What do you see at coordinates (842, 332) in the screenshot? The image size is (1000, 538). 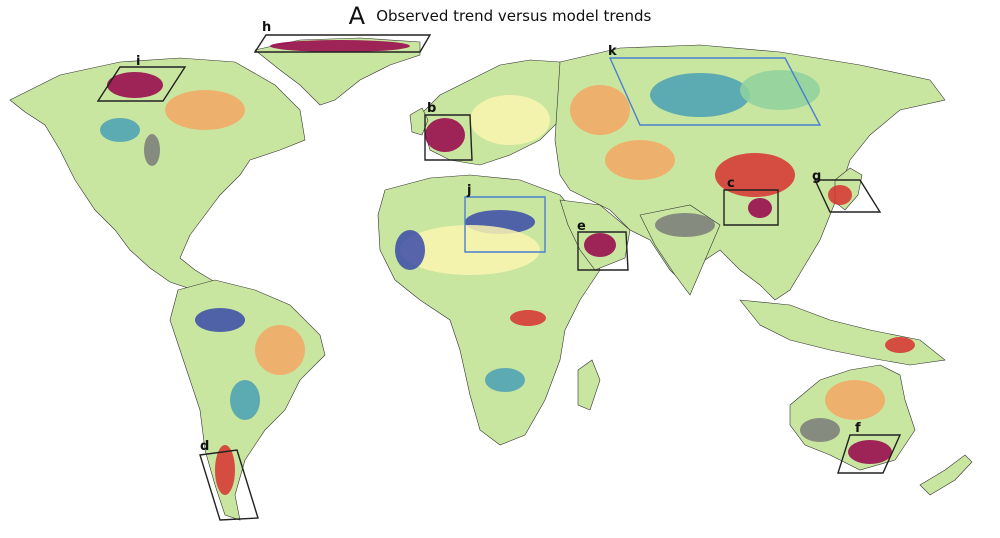 I see `southeast-asia-islands` at bounding box center [842, 332].